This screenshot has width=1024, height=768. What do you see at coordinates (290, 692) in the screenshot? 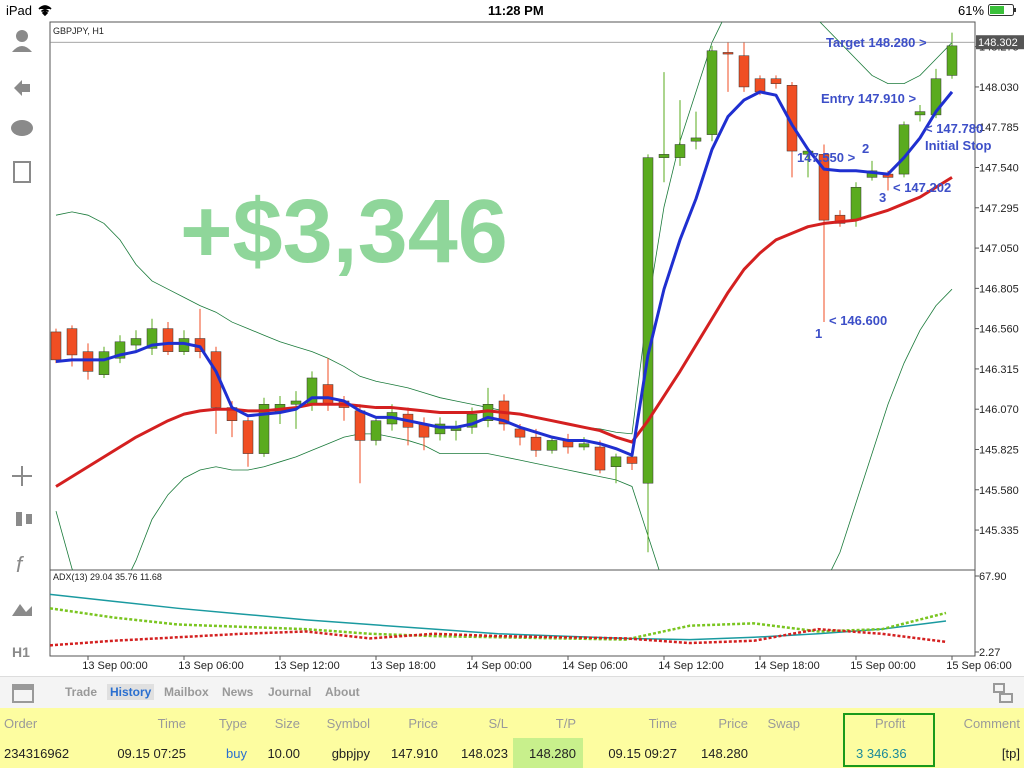
I see `tab: Journal` at bounding box center [290, 692].